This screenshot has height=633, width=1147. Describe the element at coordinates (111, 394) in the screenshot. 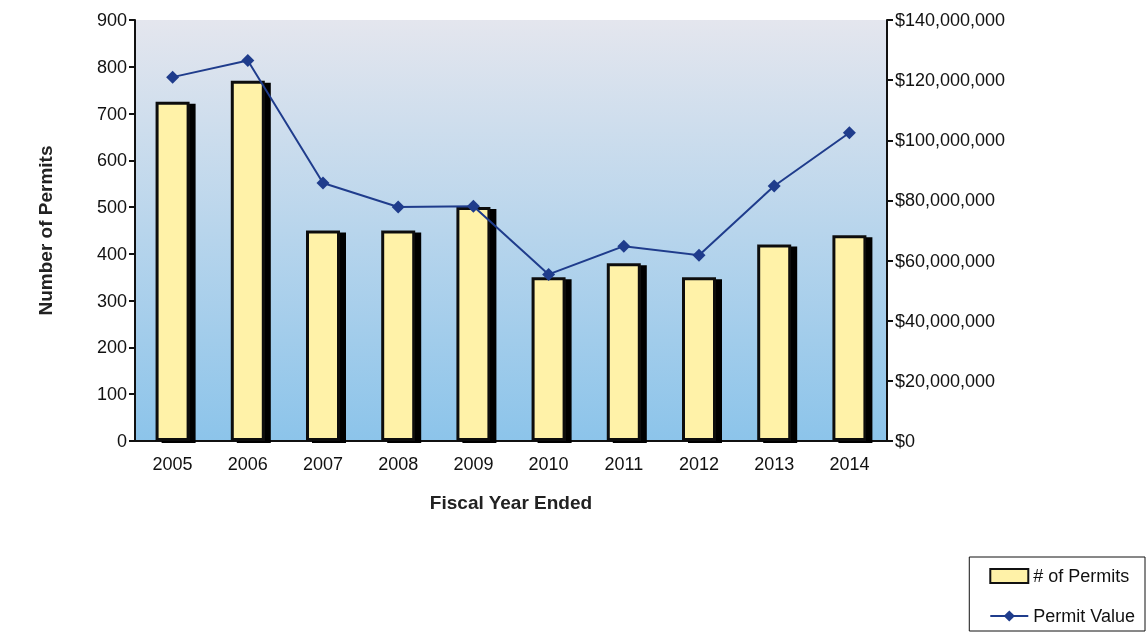

I see `y-tick-label: 100` at that location.